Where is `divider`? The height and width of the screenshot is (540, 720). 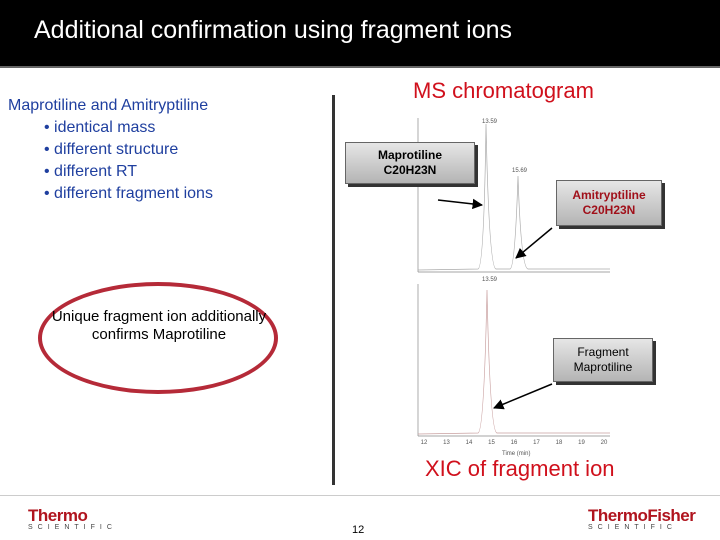 divider is located at coordinates (333, 290).